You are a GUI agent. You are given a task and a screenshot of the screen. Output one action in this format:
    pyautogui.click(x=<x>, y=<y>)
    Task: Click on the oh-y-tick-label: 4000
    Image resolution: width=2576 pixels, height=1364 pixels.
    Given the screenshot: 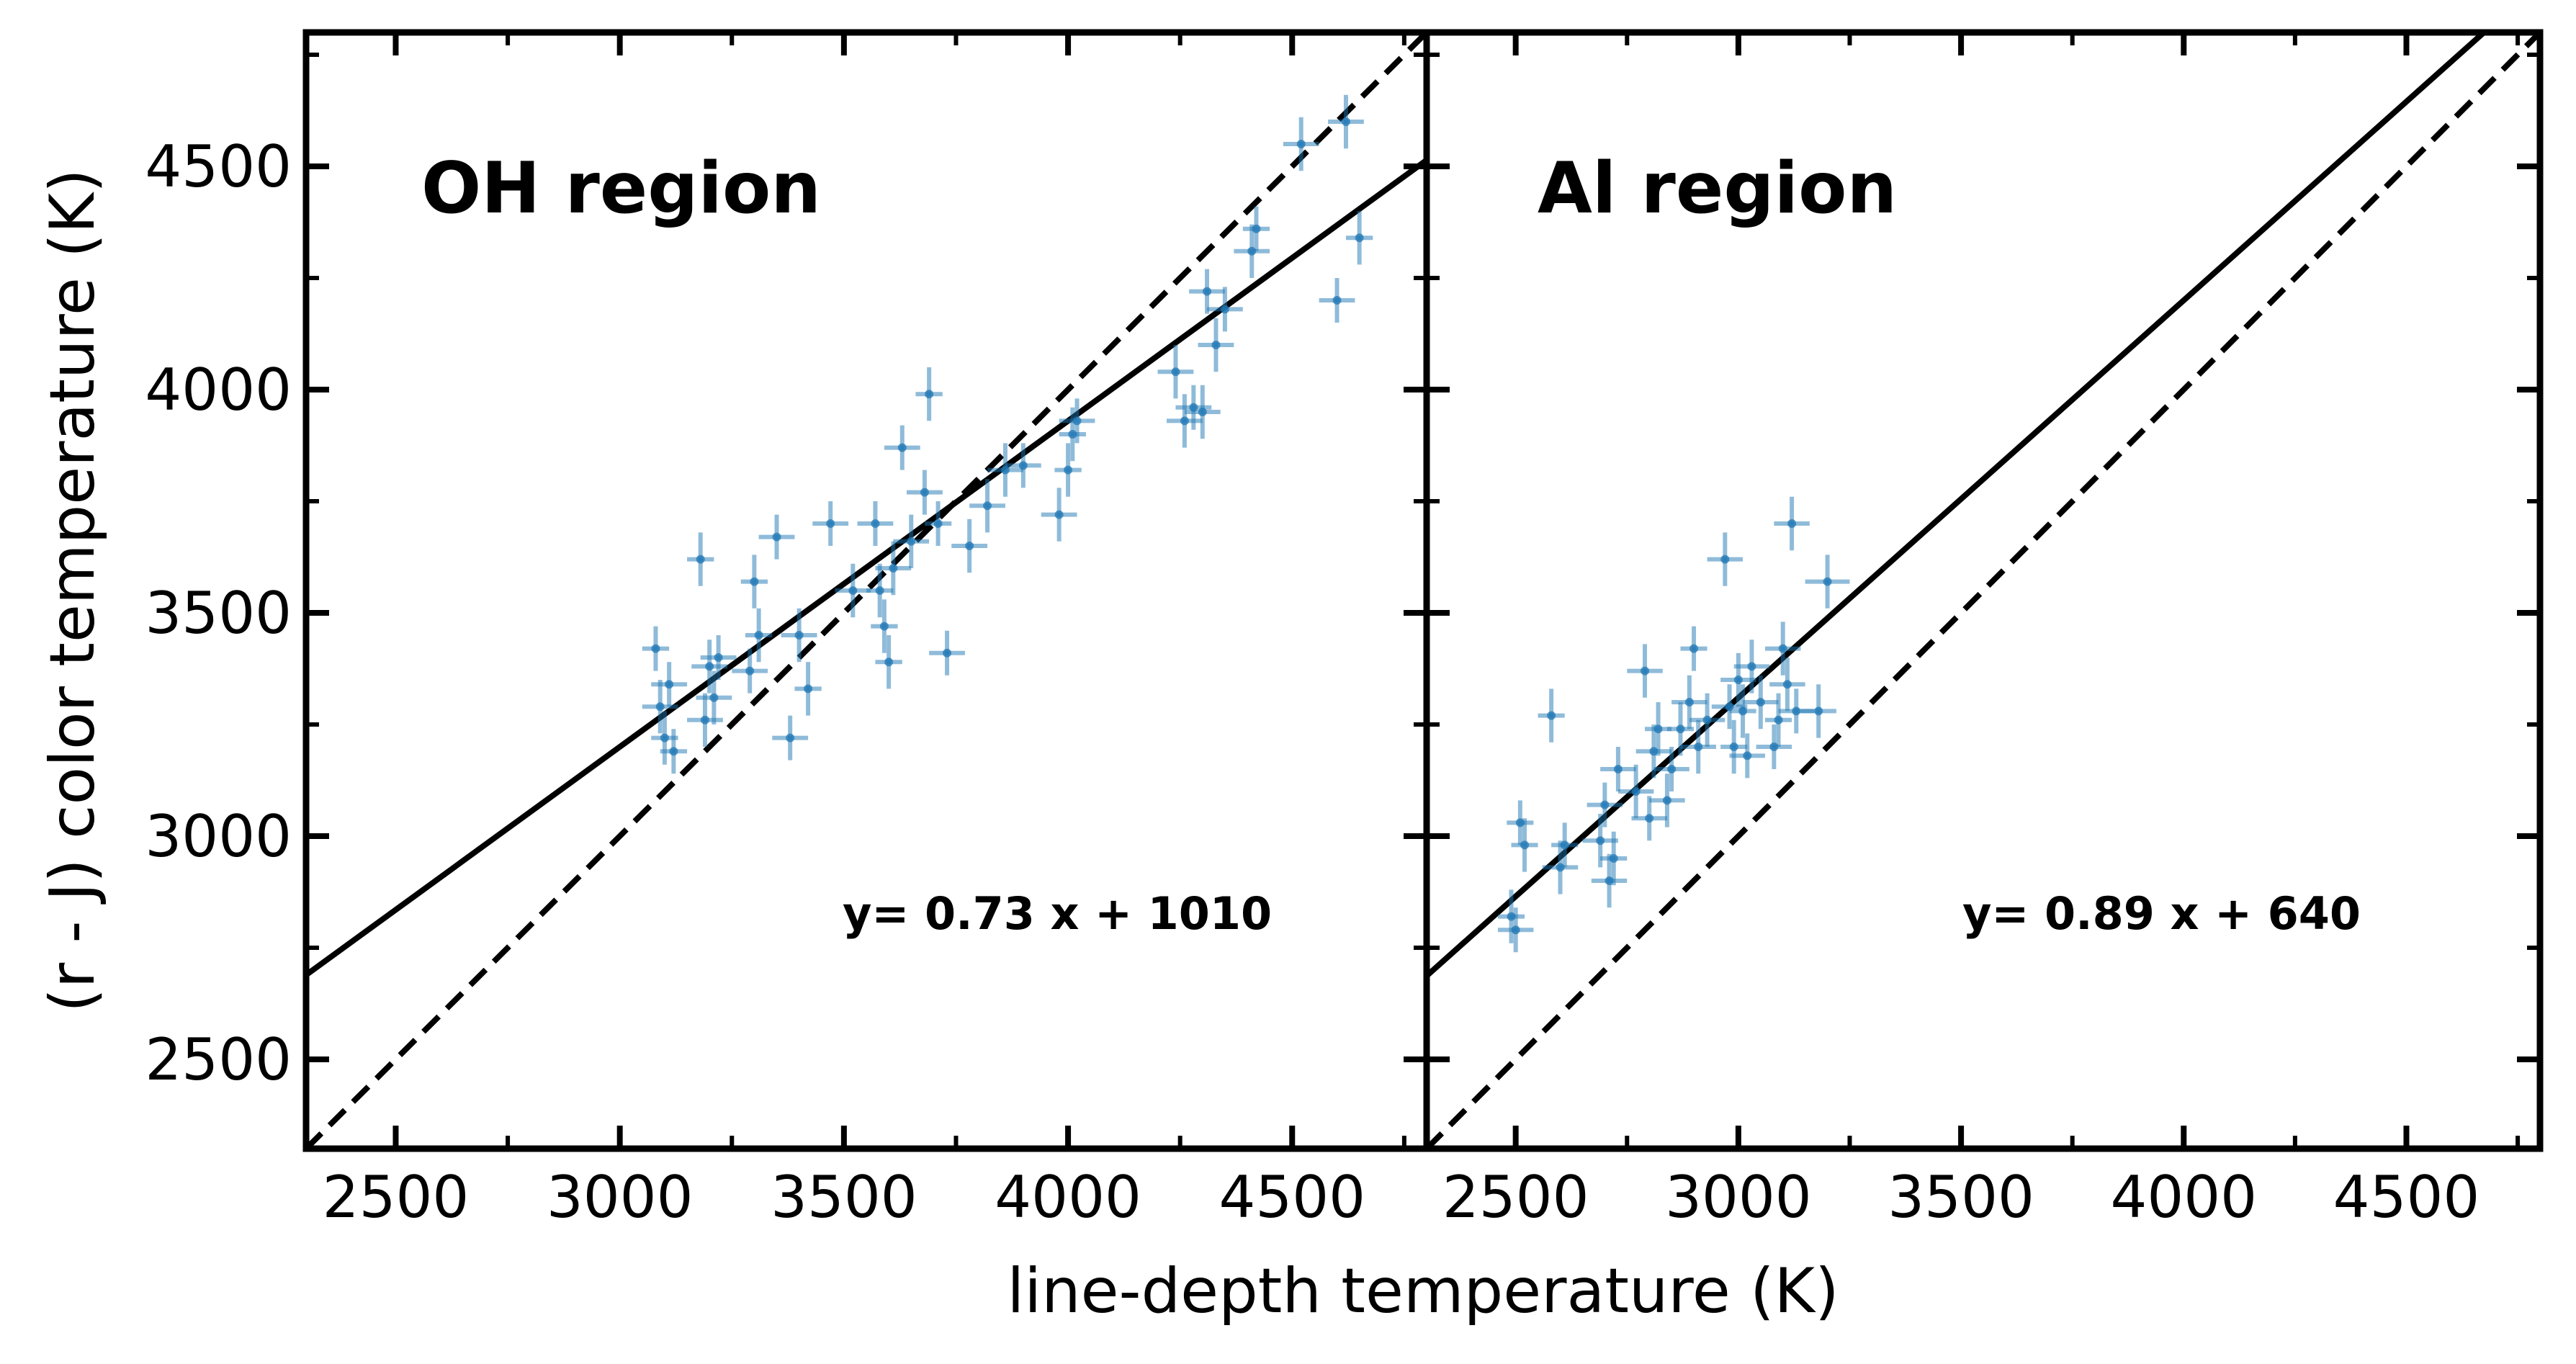 What is the action you would take?
    pyautogui.click(x=218, y=389)
    